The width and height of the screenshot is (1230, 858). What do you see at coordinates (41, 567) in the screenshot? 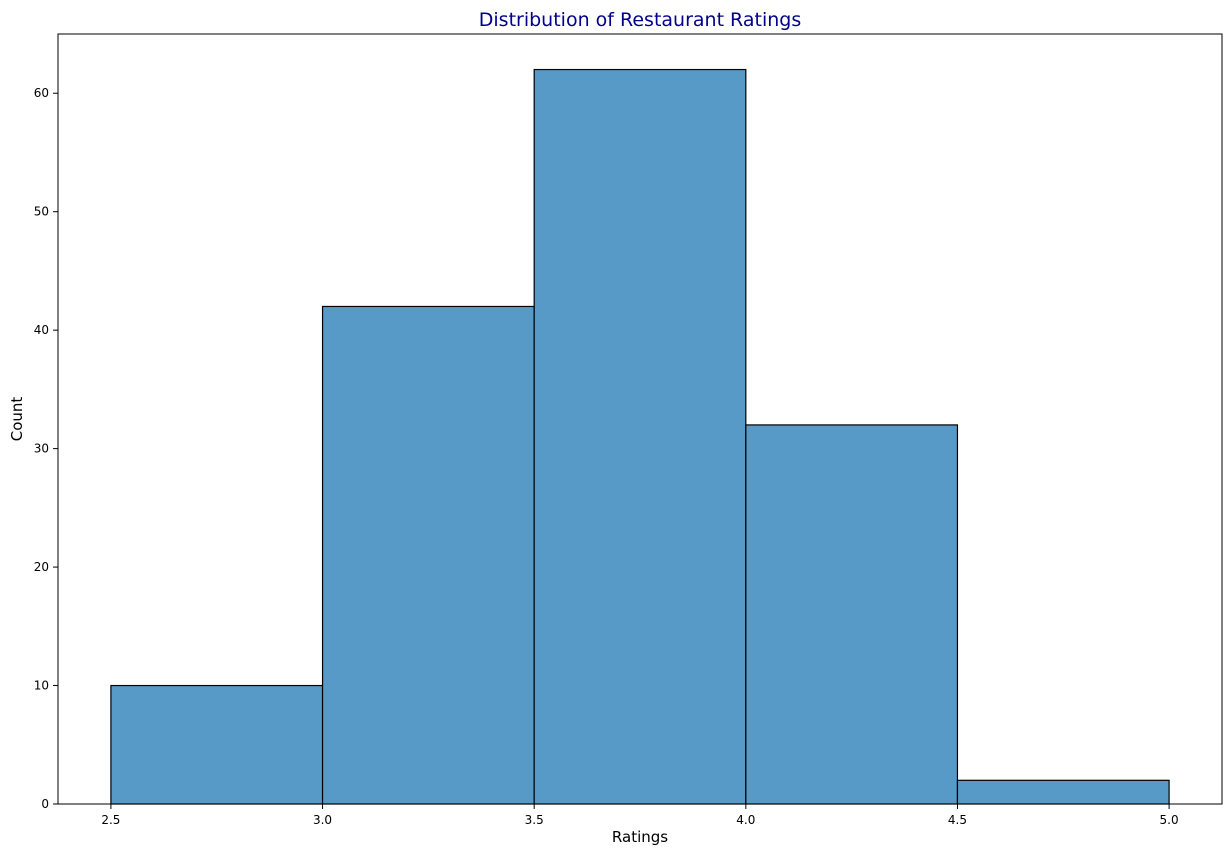
I see `y-tick-label-2: 20` at bounding box center [41, 567].